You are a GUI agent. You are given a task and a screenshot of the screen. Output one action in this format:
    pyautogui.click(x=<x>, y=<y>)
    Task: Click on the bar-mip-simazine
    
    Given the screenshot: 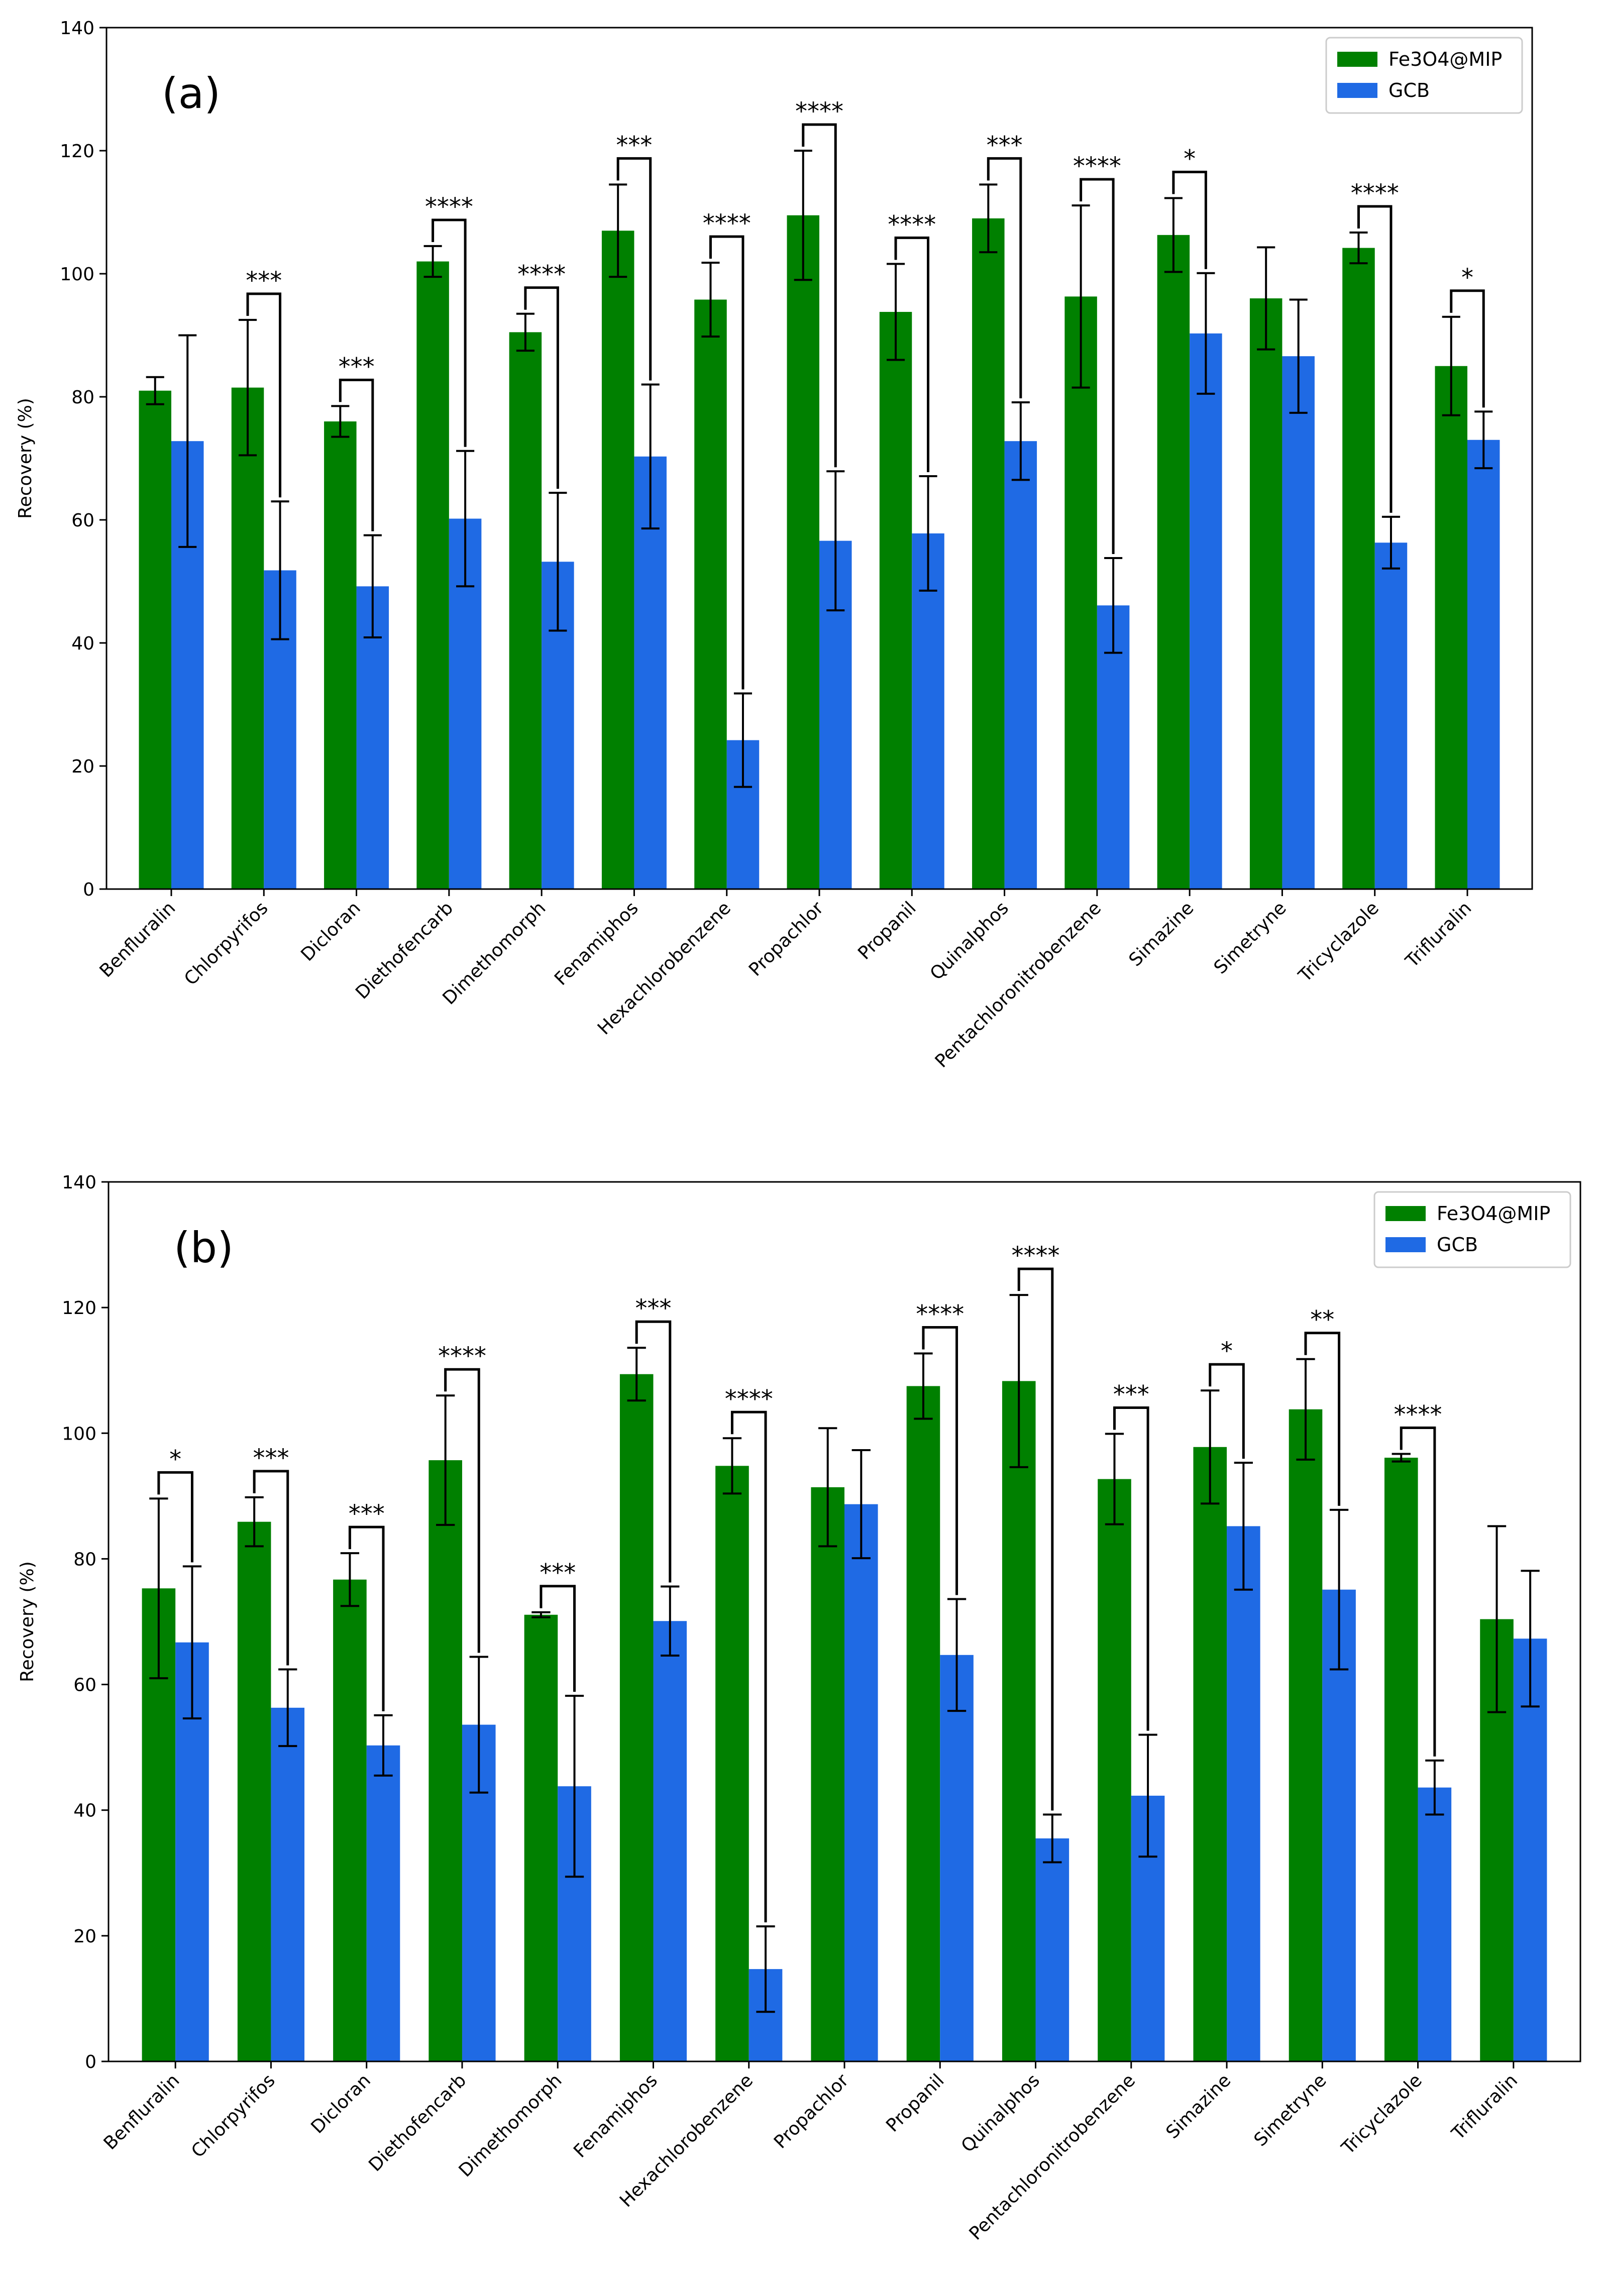 What is the action you would take?
    pyautogui.click(x=1173, y=562)
    